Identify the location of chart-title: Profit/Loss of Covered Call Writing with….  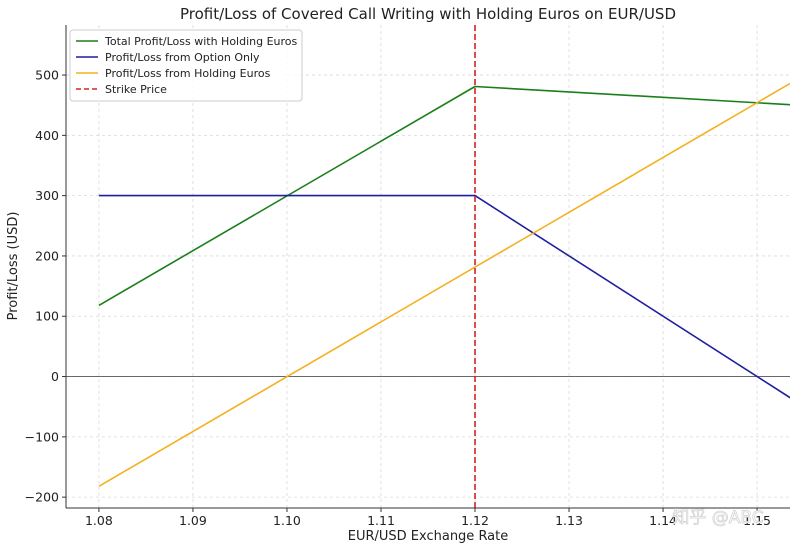
(428, 14).